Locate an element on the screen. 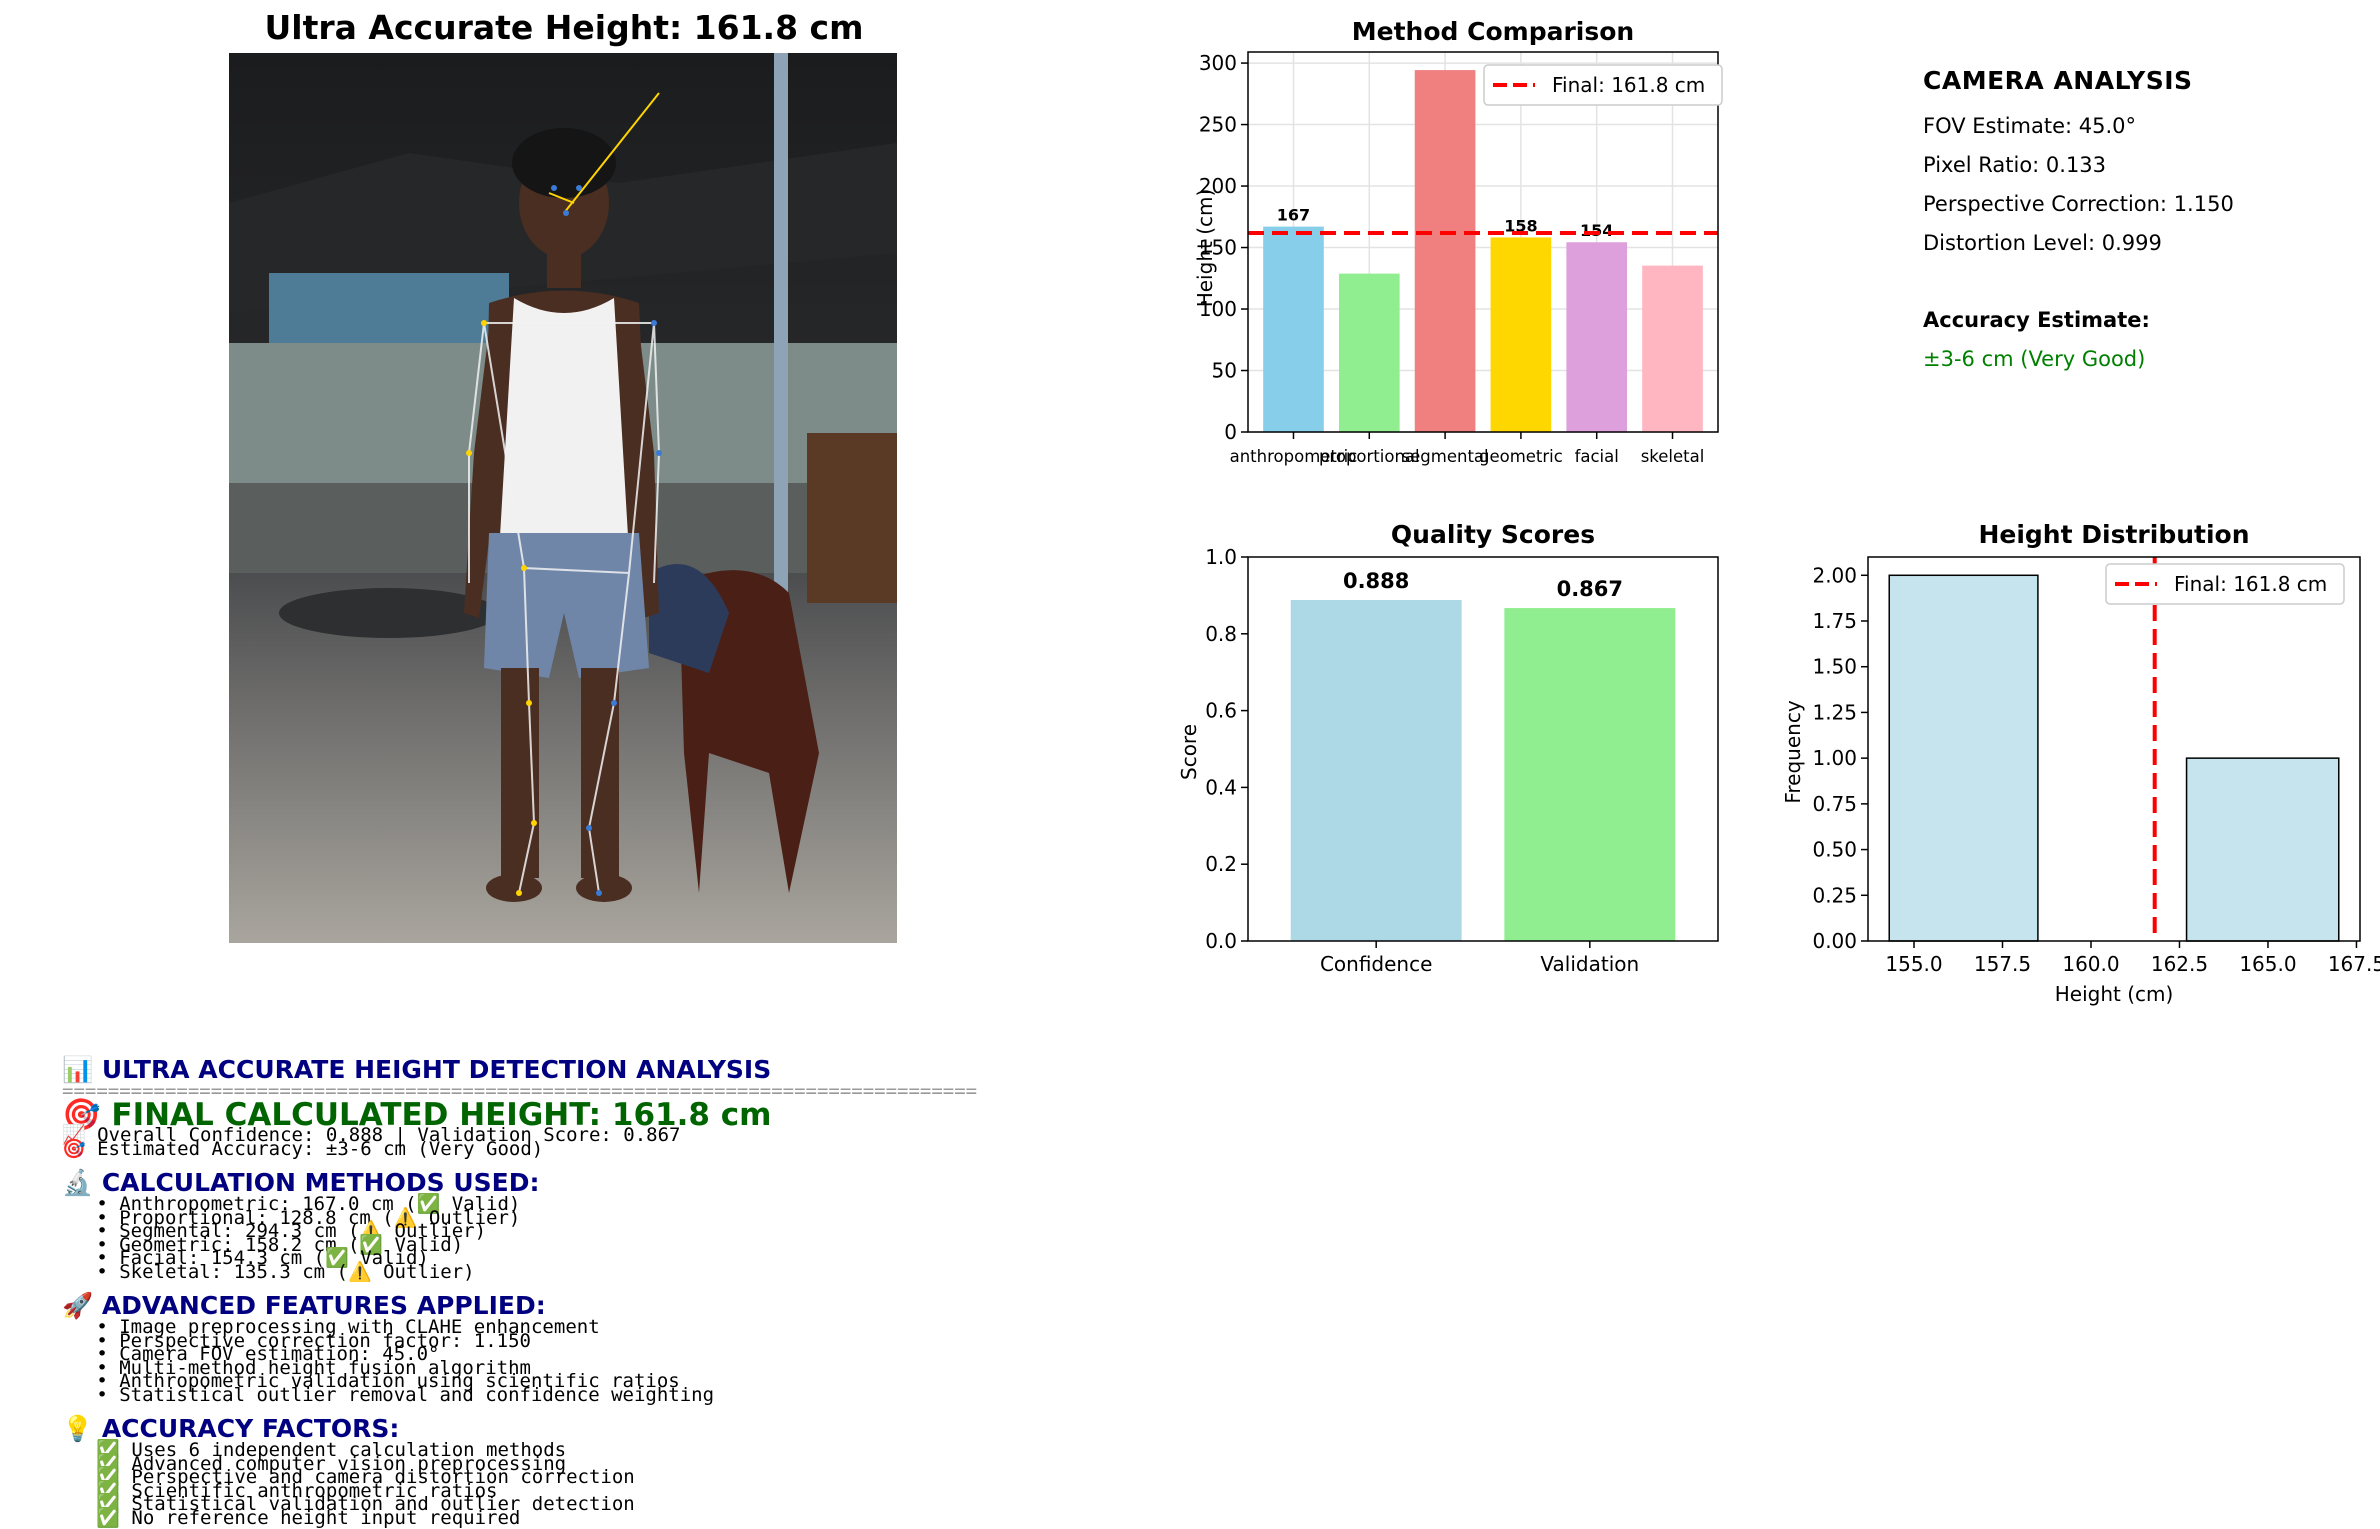  distribution-chart-legend: Final: 161.8 cm is located at coordinates (2225, 584).